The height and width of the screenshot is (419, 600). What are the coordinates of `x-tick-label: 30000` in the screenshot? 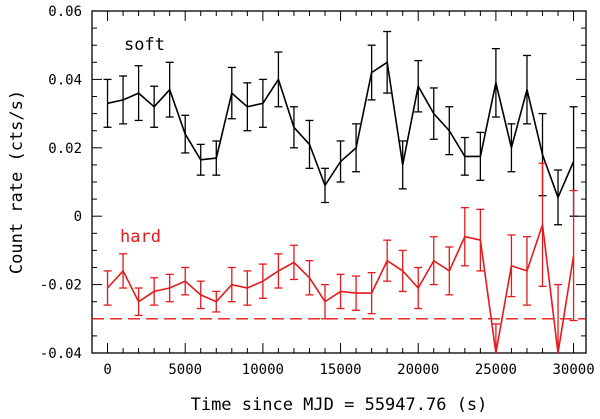 It's located at (573, 370).